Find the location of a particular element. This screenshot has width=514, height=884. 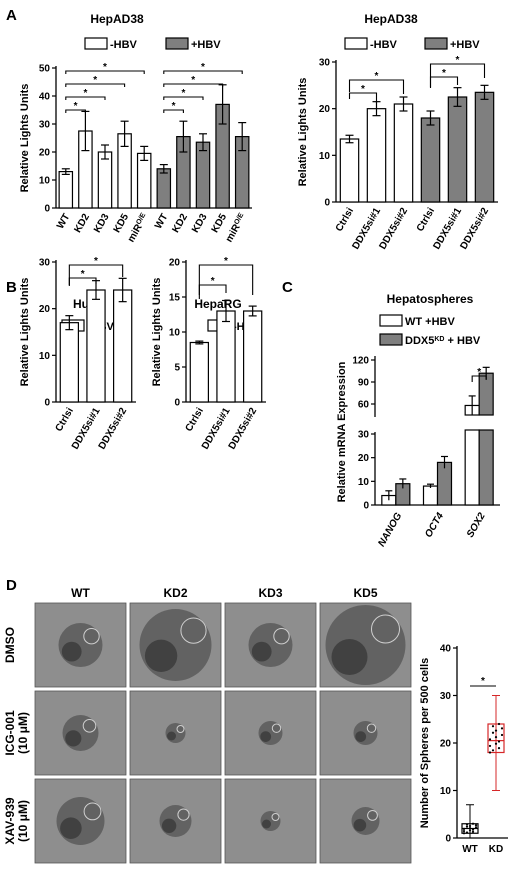

sig-bracket-a1-2-star: * is located at coordinates (85, 93).